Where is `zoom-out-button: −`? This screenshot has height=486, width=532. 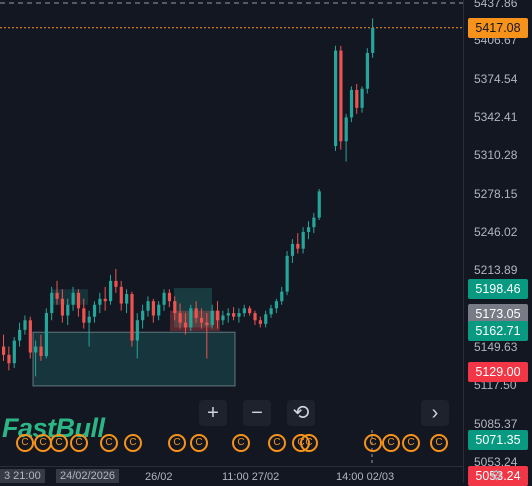 zoom-out-button: − is located at coordinates (257, 413).